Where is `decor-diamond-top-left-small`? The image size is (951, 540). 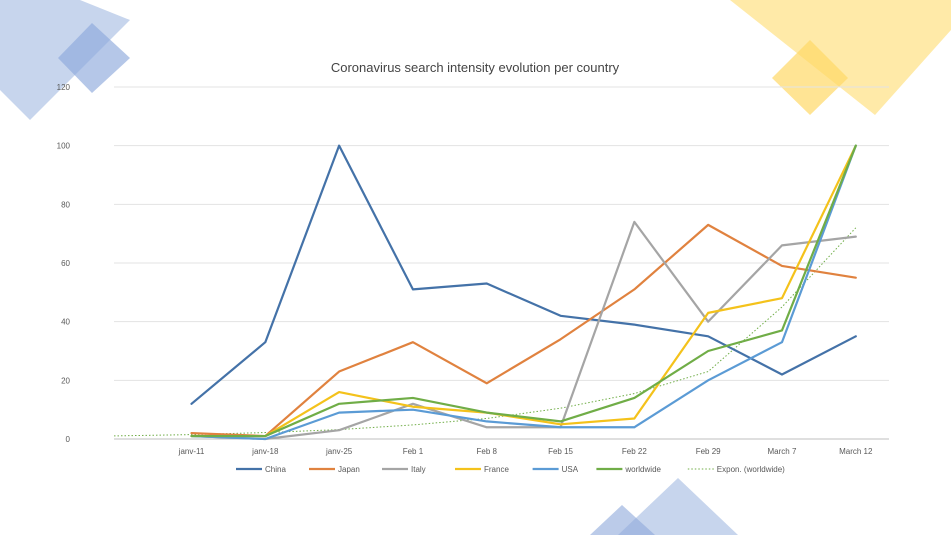
decor-diamond-top-left-small is located at coordinates (94, 58).